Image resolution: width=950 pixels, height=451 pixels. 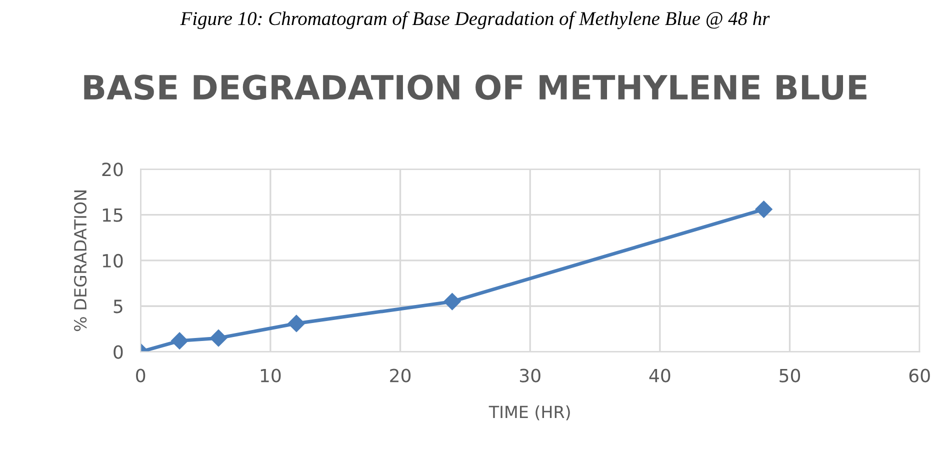 I want to click on x-tick-label: 0, so click(x=141, y=375).